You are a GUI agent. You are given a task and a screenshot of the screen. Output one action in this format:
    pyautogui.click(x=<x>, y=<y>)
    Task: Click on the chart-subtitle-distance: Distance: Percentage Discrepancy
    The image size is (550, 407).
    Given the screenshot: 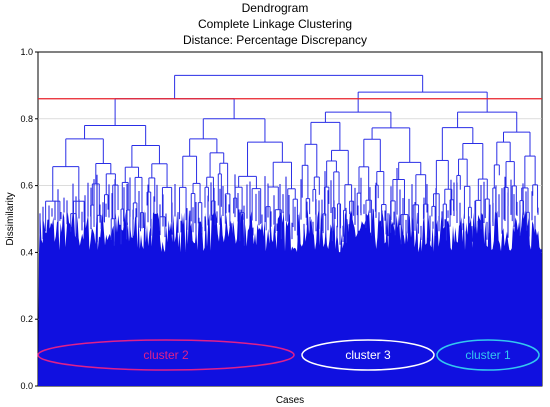 What is the action you would take?
    pyautogui.click(x=275, y=40)
    